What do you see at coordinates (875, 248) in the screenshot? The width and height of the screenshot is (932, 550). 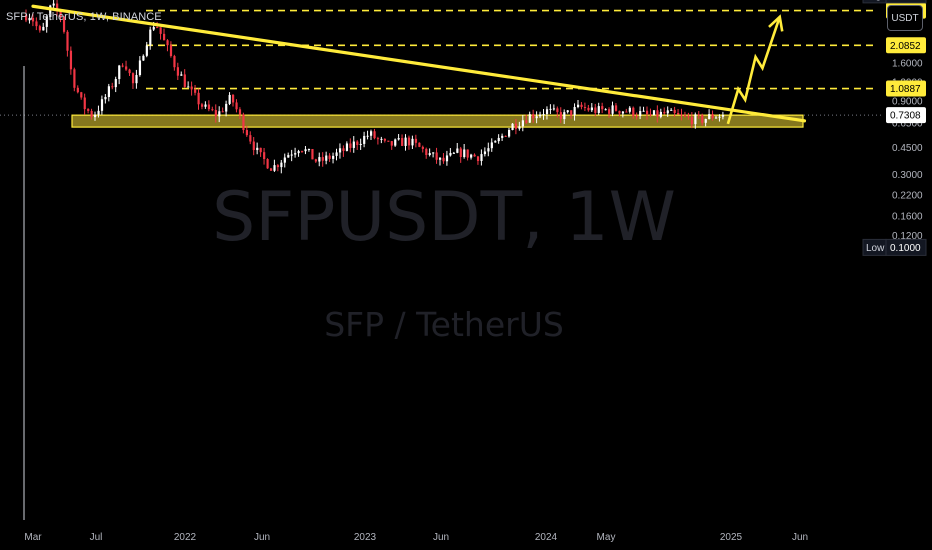 I see `low-tag-label: Low` at bounding box center [875, 248].